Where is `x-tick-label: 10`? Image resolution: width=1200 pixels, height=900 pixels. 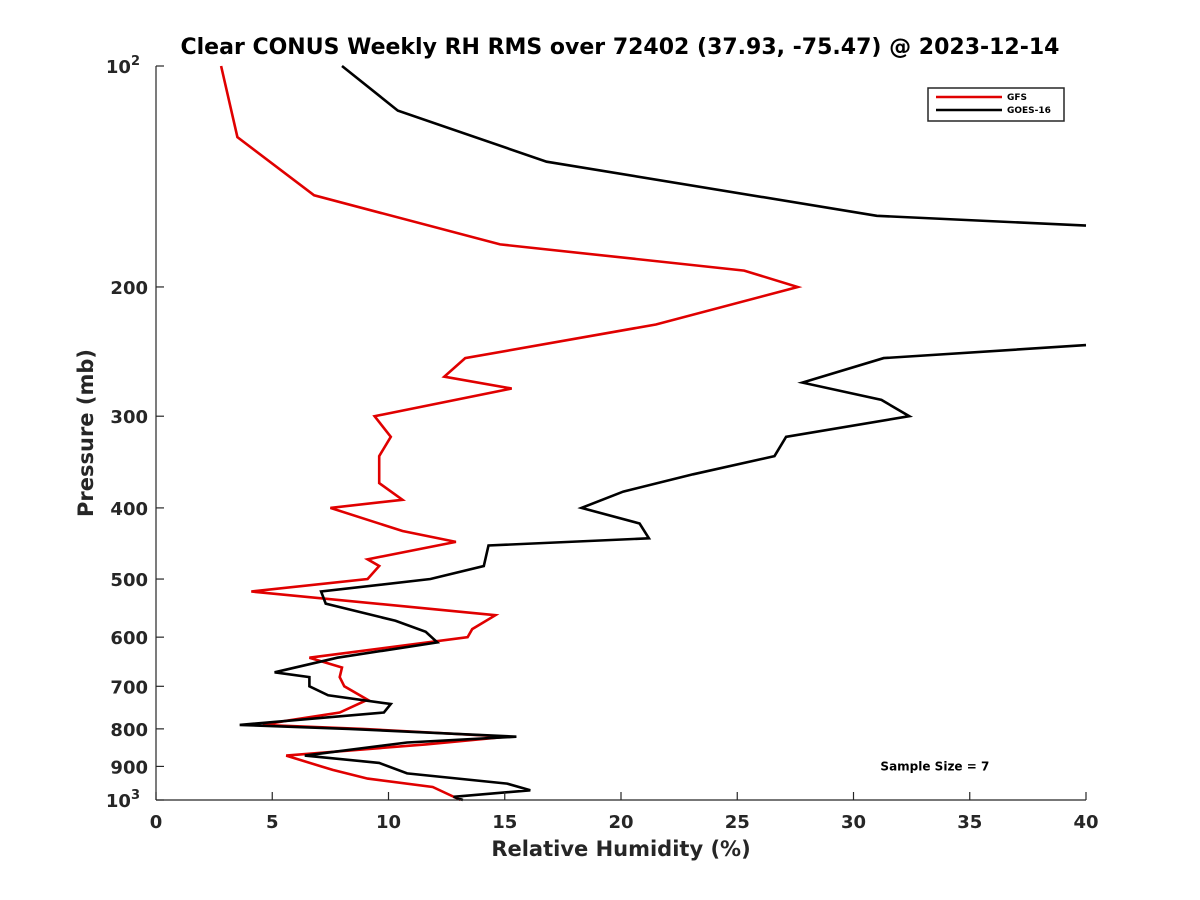 x-tick-label: 10 is located at coordinates (388, 822).